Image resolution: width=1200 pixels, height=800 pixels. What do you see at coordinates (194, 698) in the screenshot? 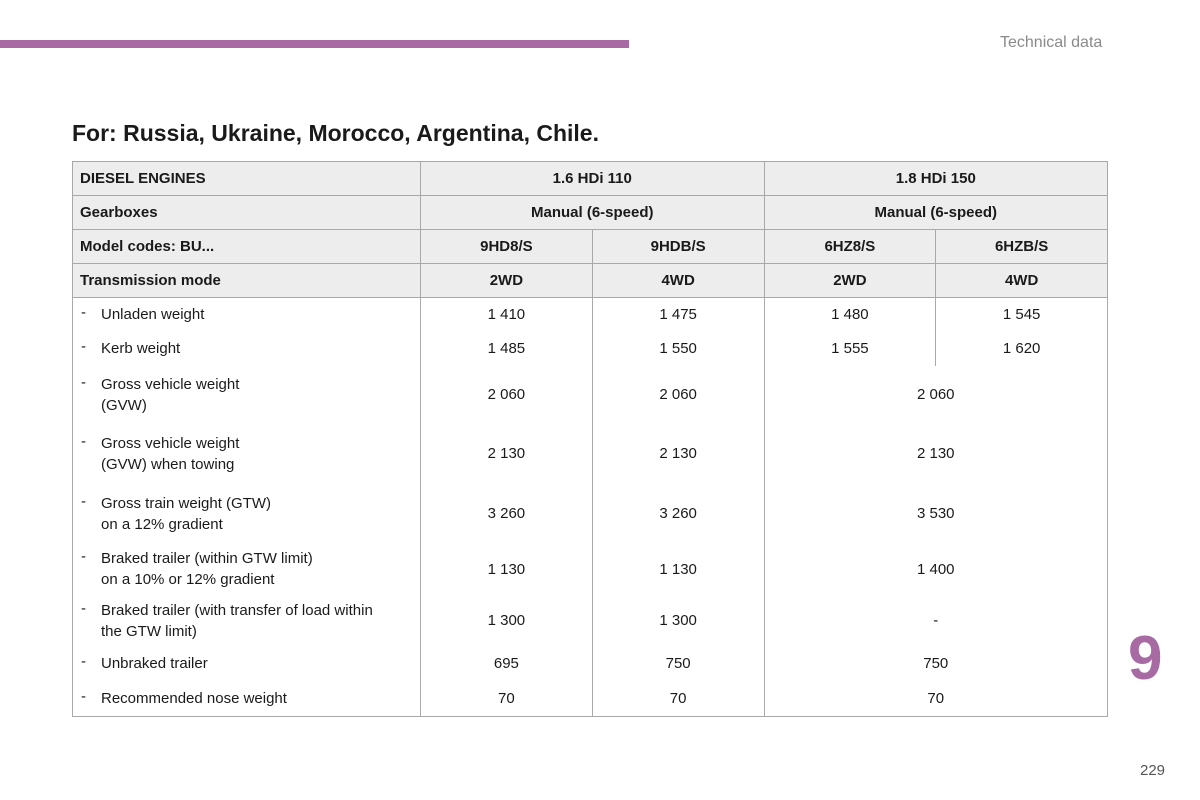
I see `row-label-text: Recommended nose weight` at bounding box center [194, 698].